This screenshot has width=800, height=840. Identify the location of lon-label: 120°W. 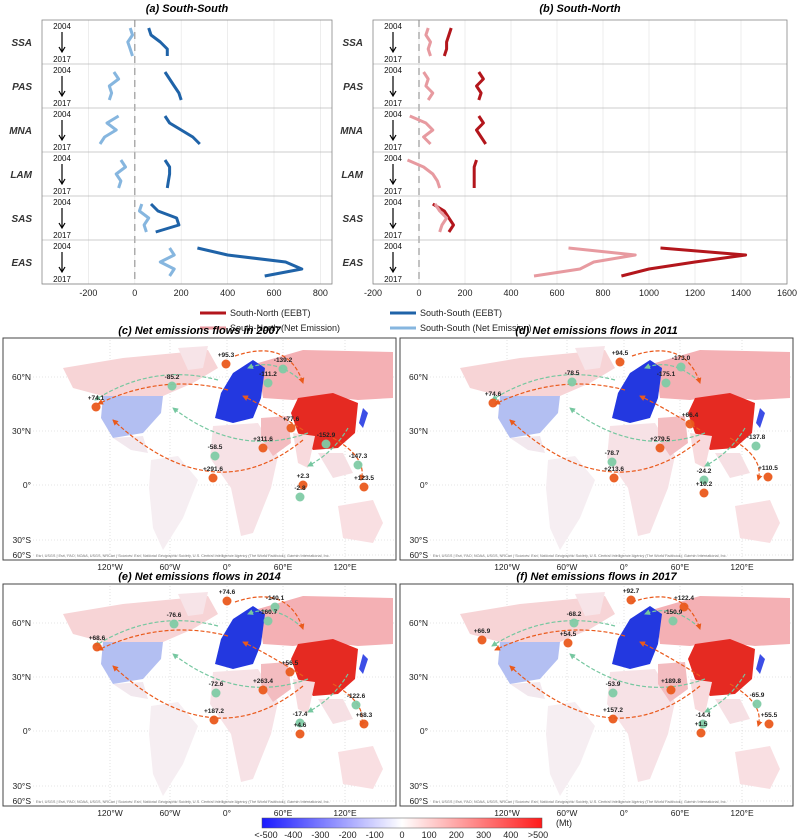
(507, 567).